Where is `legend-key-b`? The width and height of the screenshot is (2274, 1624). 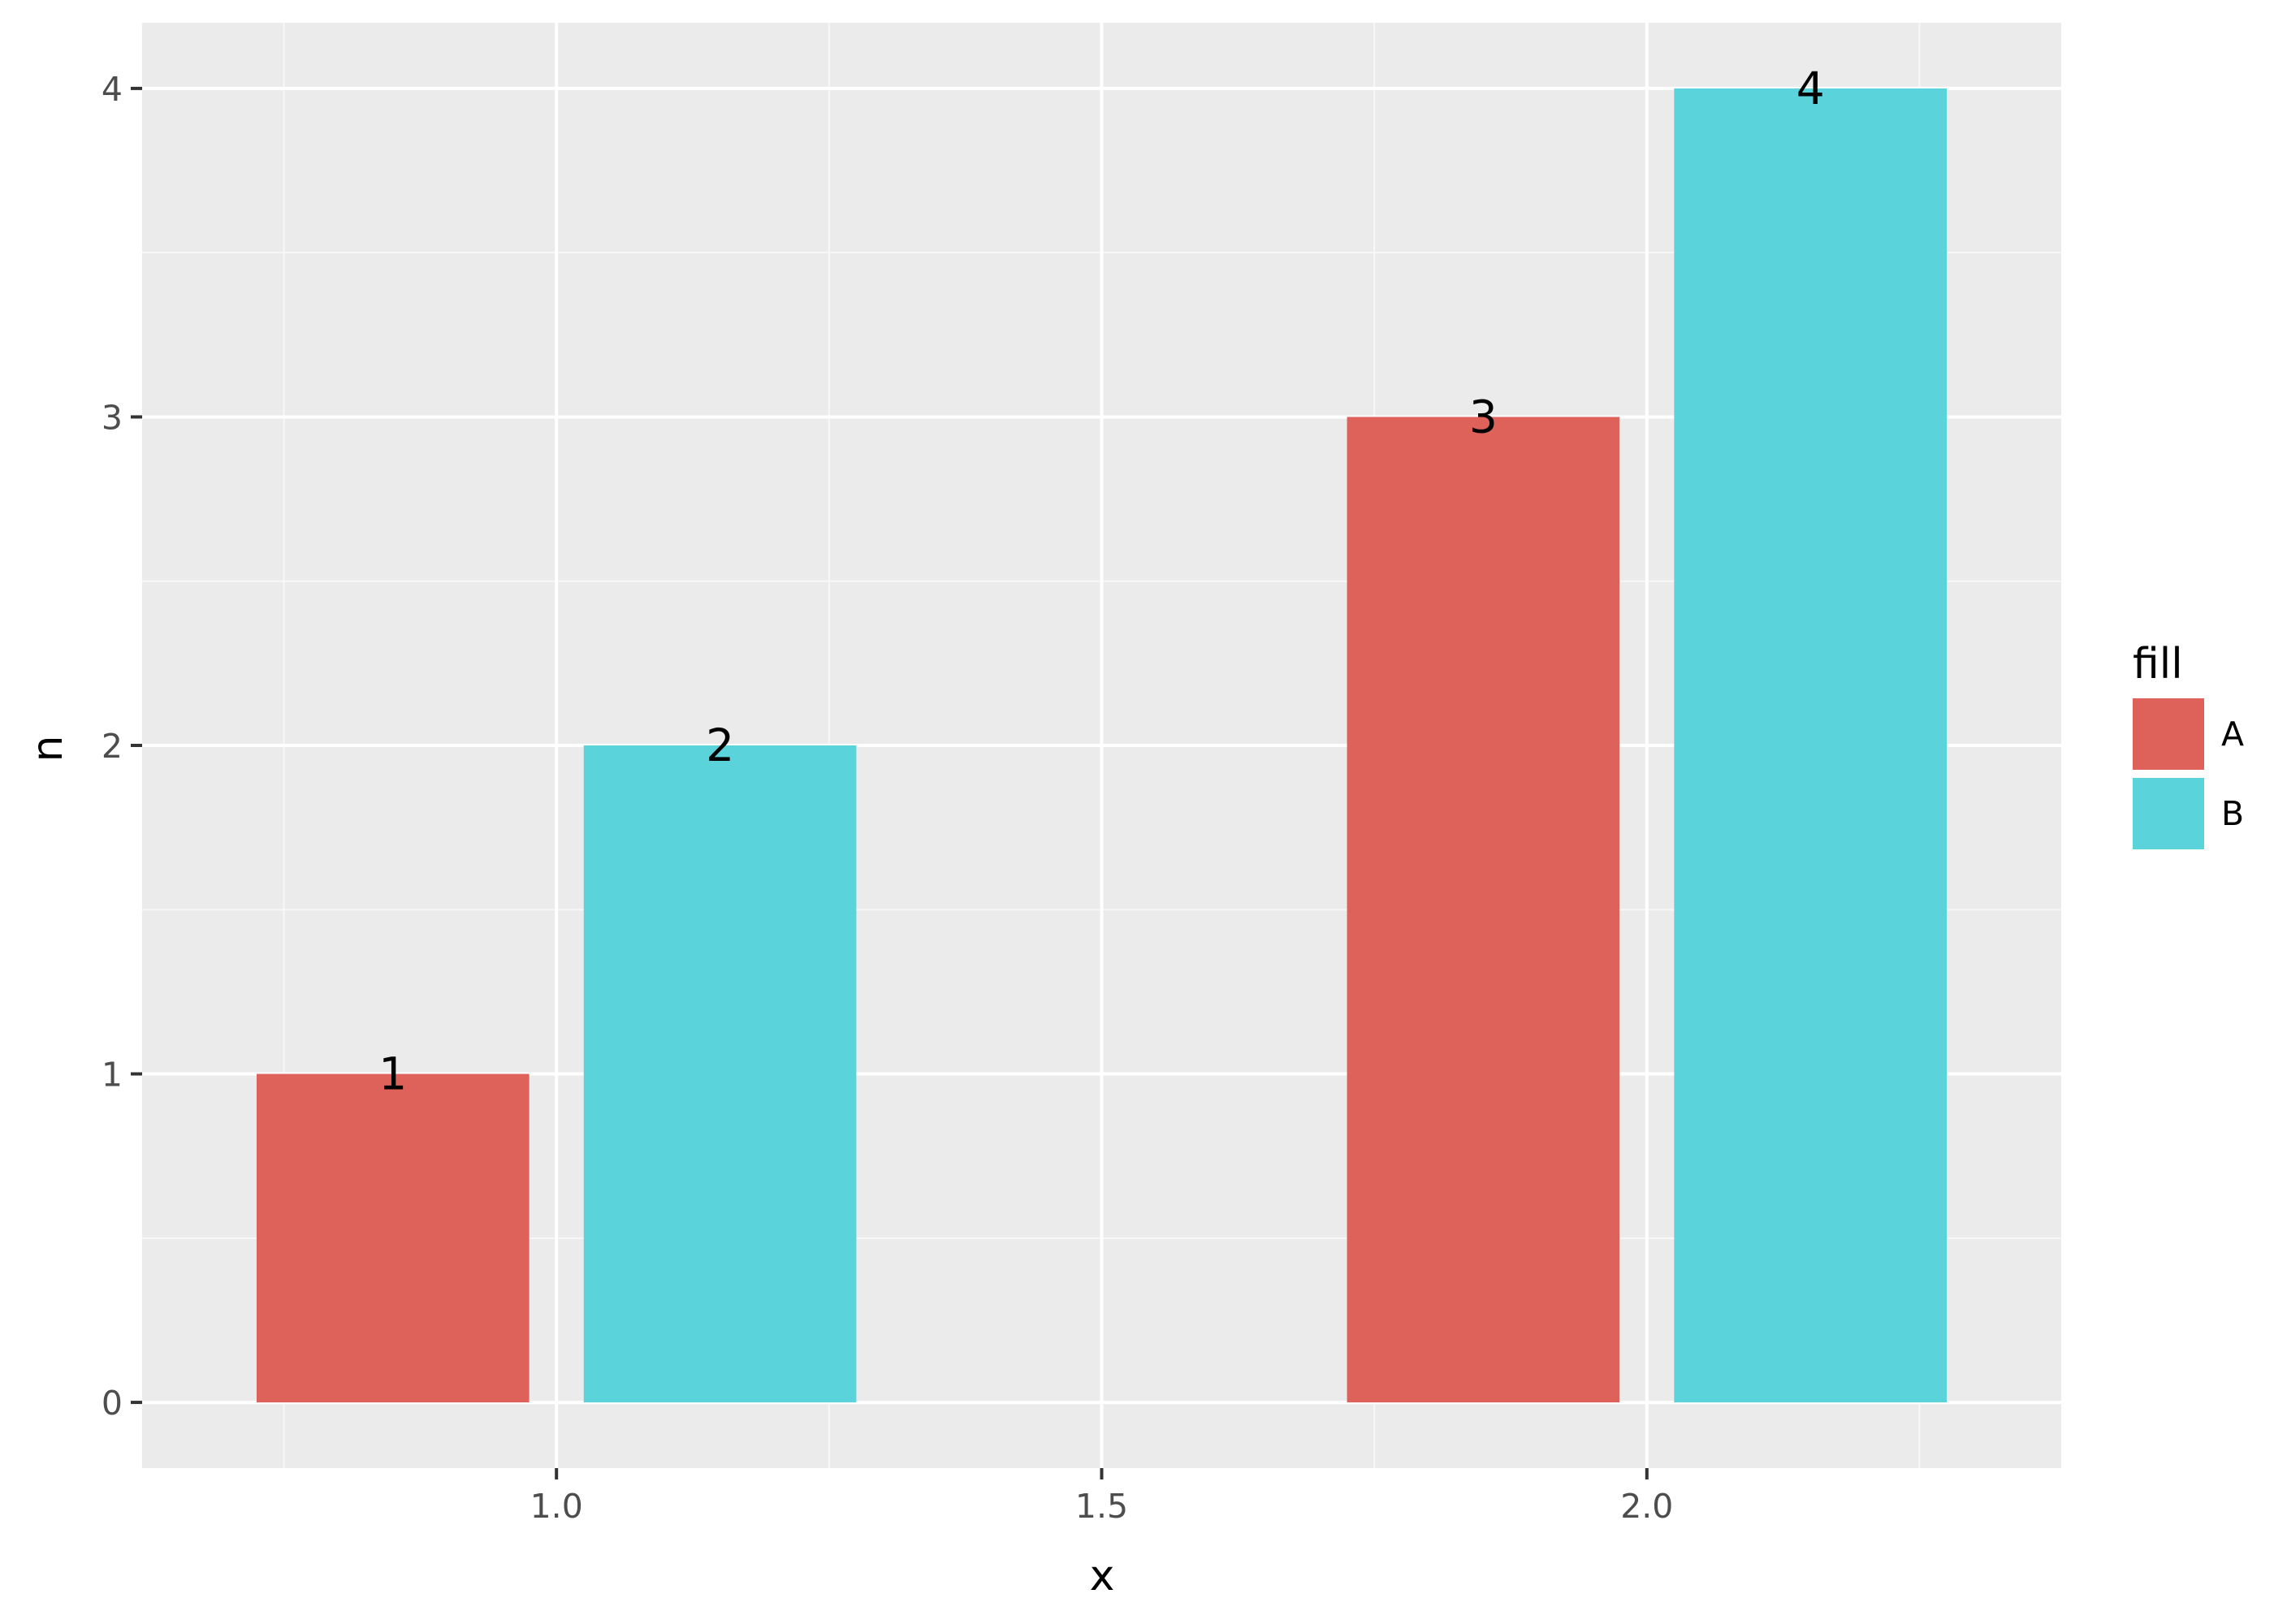 legend-key-b is located at coordinates (2168, 814).